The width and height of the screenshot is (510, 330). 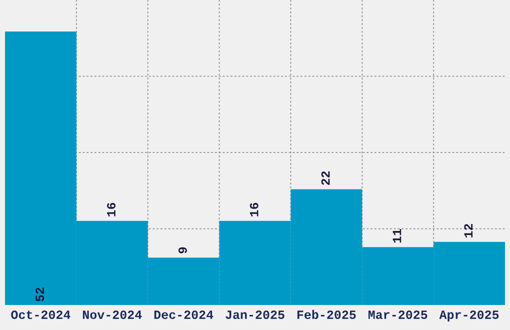 What do you see at coordinates (397, 236) in the screenshot?
I see `data-label: 11` at bounding box center [397, 236].